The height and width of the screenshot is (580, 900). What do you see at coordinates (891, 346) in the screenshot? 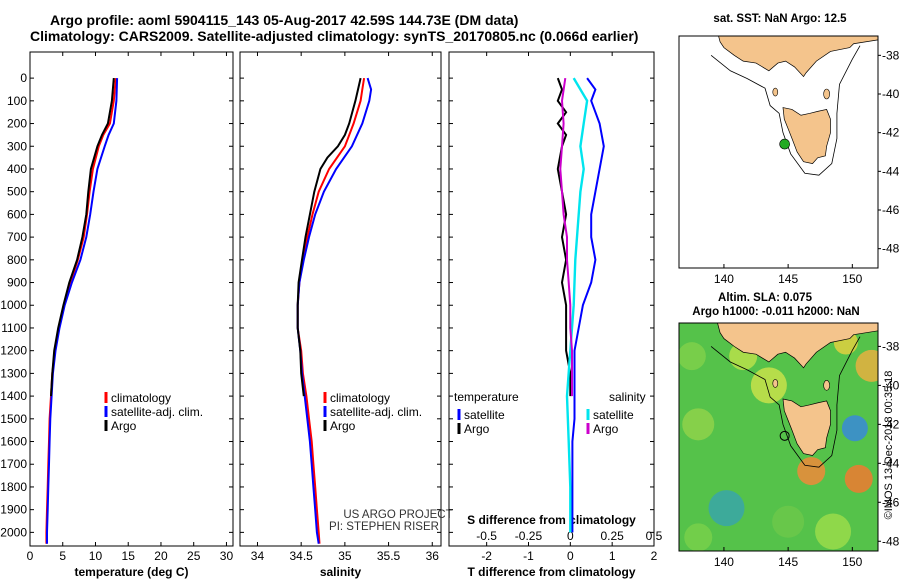
I see `sla-map-ytick-label: -38` at bounding box center [891, 346].